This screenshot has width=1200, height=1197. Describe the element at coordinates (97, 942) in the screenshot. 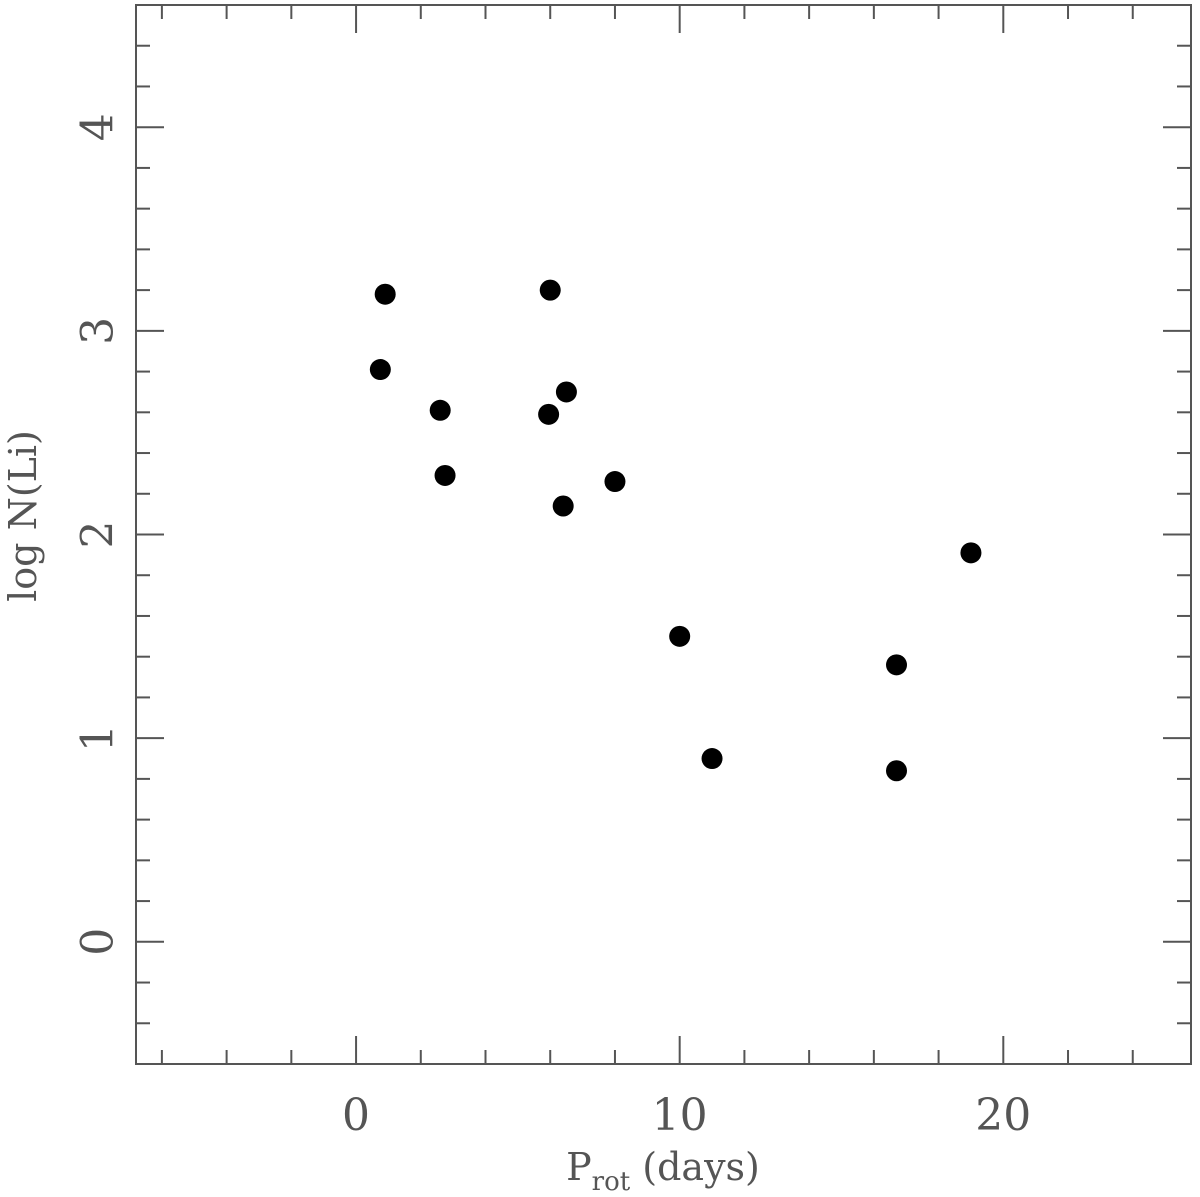

I see `y-tick-label: 0` at that location.